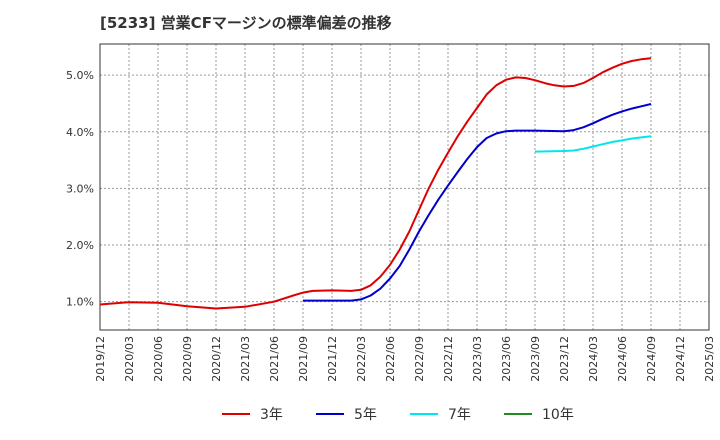 The width and height of the screenshot is (720, 440). I want to click on x-tick-label: 2020/09, so click(187, 359).